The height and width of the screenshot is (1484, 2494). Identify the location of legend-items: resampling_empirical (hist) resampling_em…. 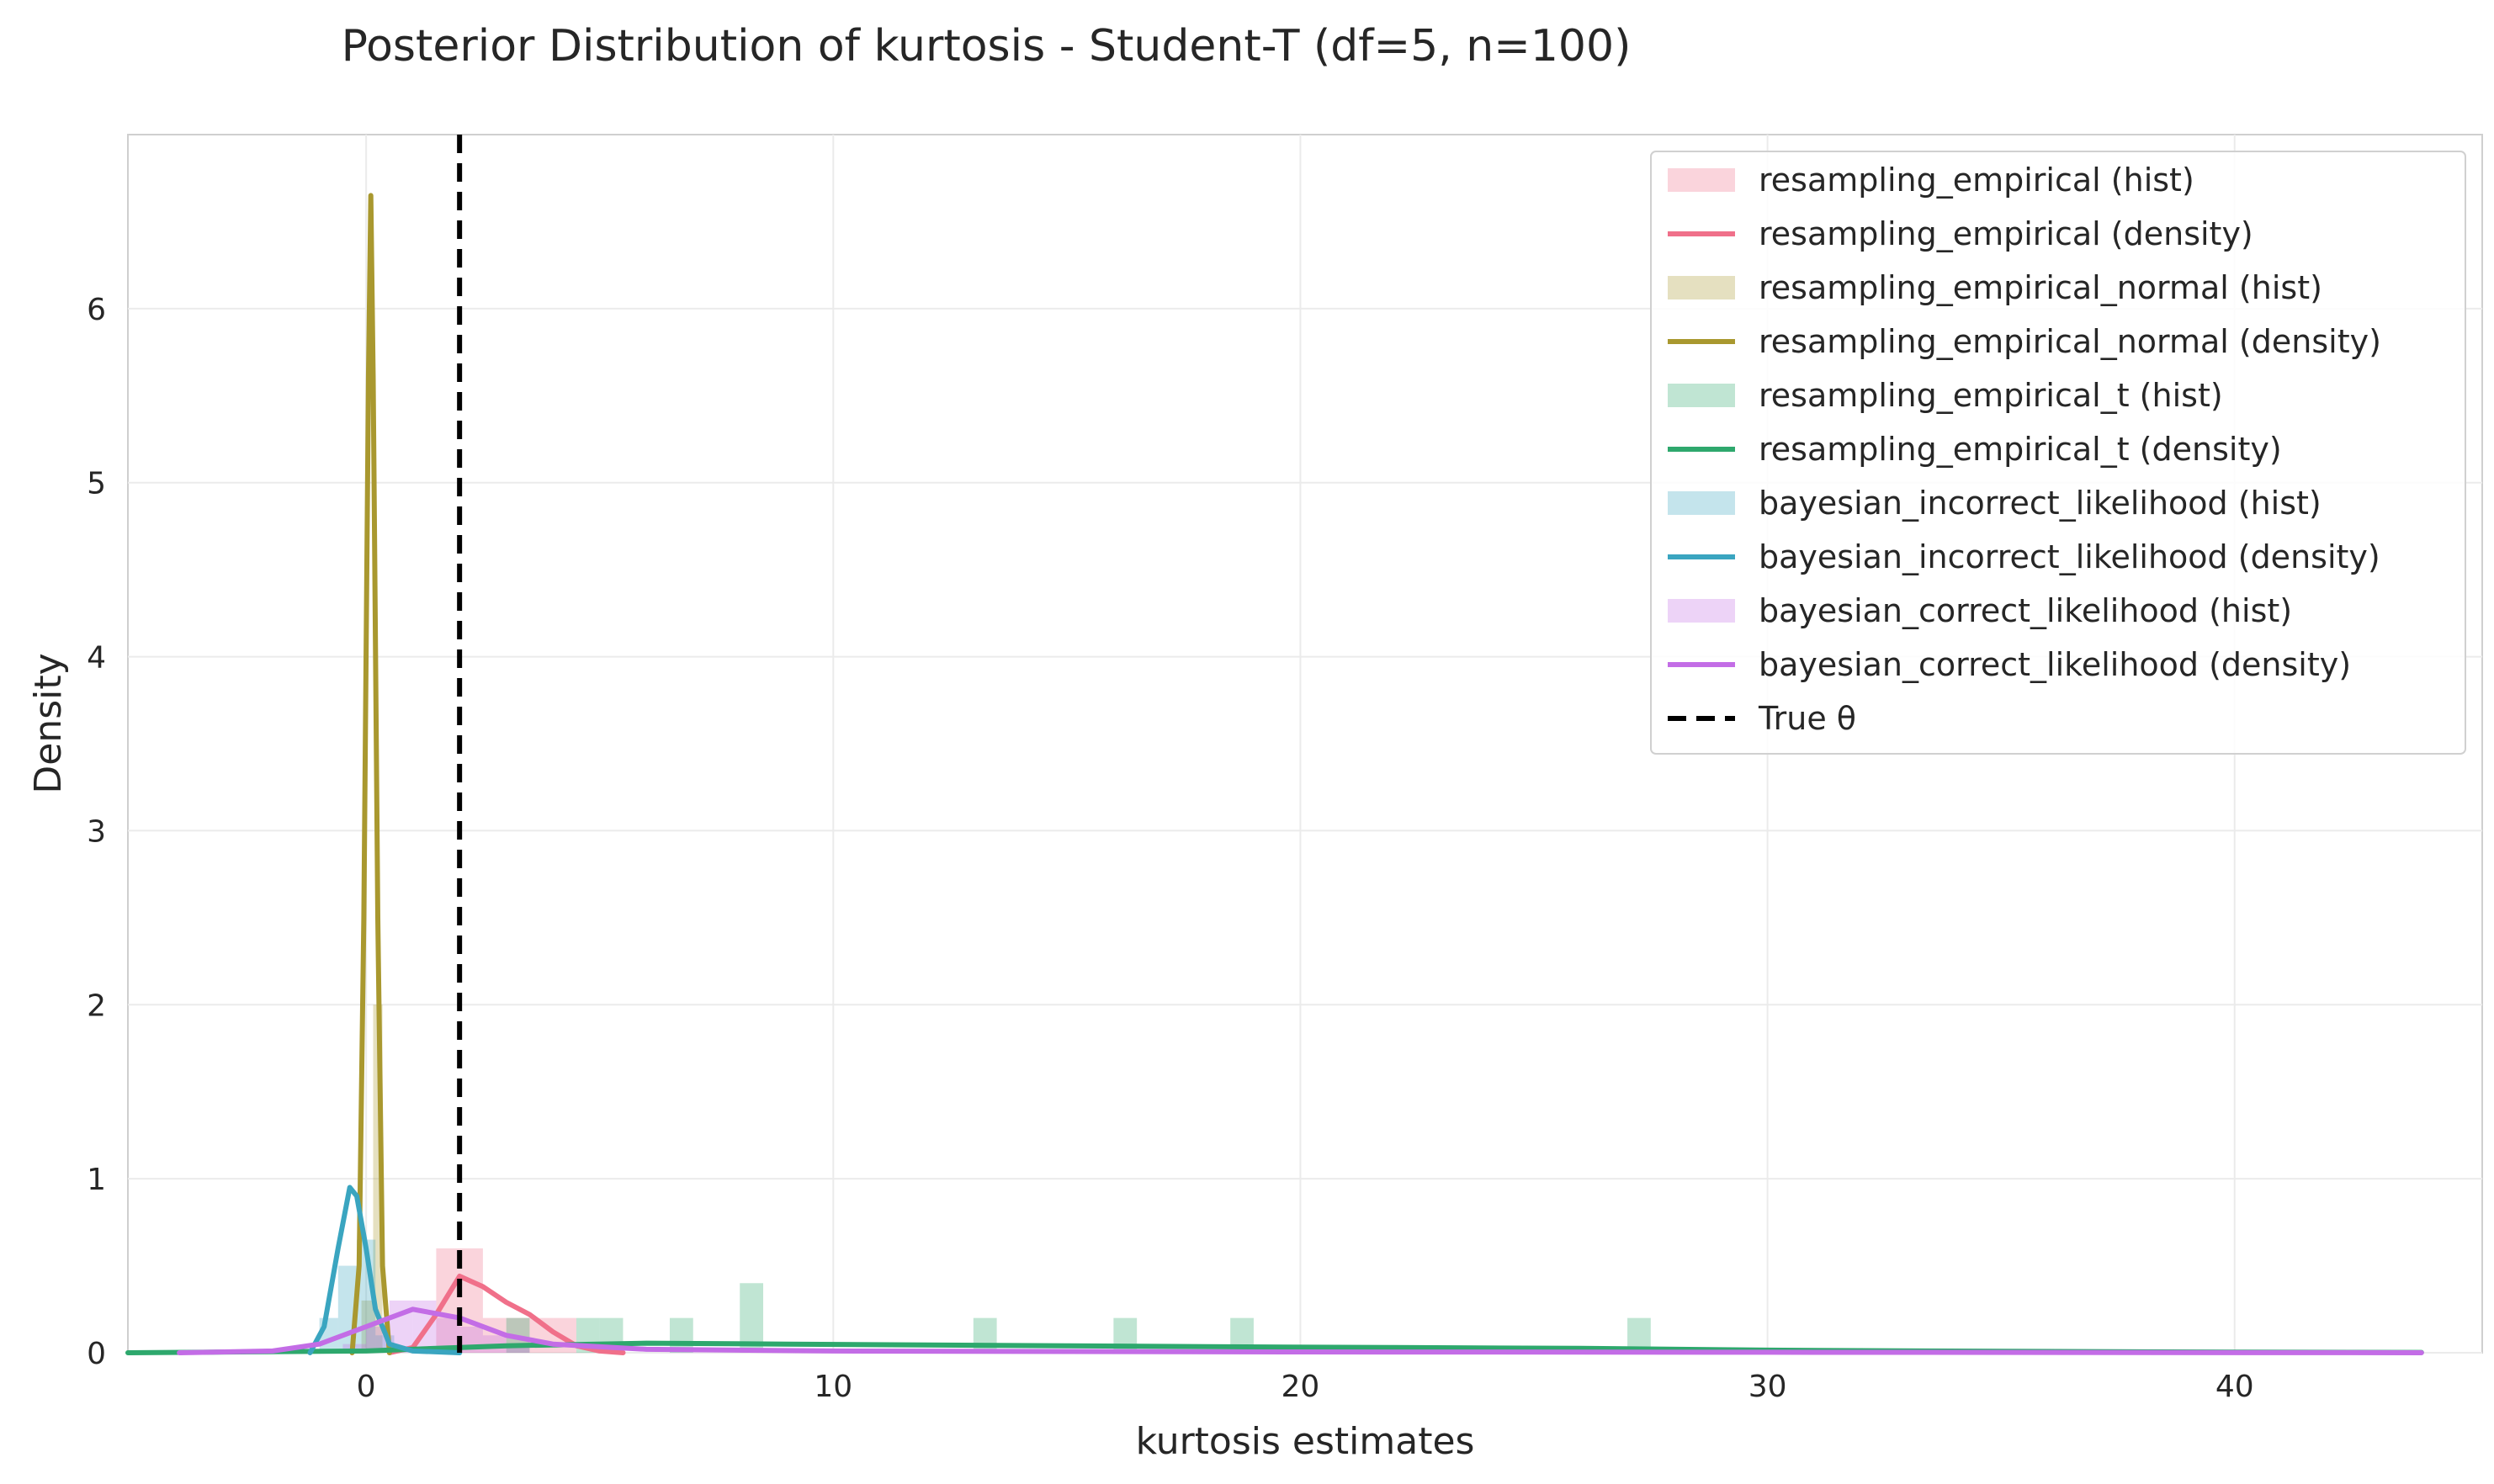
(2025, 449).